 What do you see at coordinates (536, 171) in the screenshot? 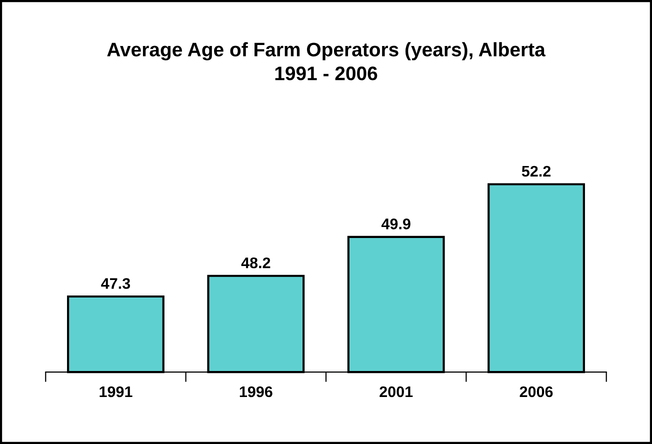
I see `data-label: 52.2` at bounding box center [536, 171].